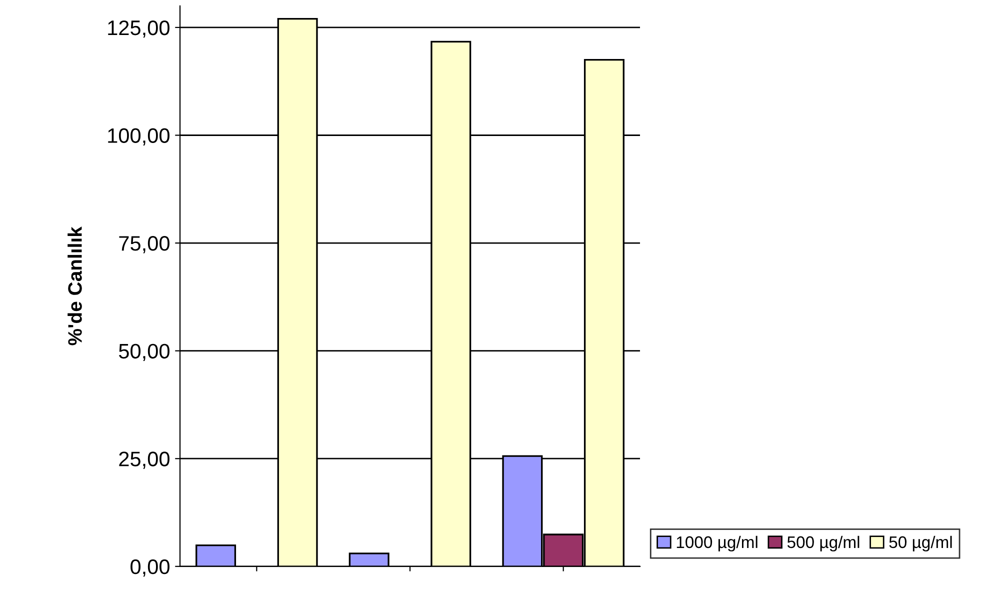 The image size is (1000, 590). What do you see at coordinates (150, 568) in the screenshot?
I see `y-tick-label: 0,00` at bounding box center [150, 568].